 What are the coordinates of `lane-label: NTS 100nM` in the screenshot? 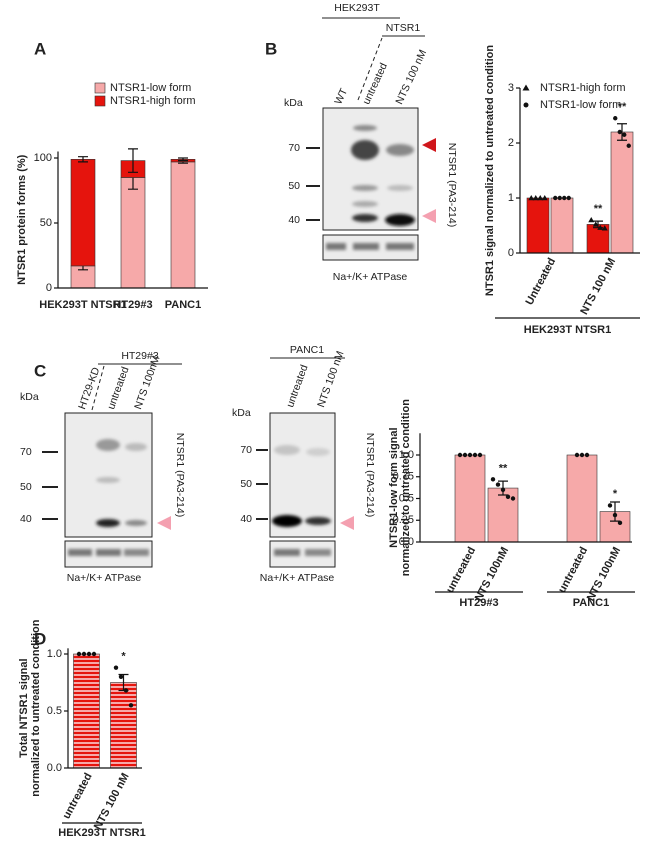 It's located at (147, 382).